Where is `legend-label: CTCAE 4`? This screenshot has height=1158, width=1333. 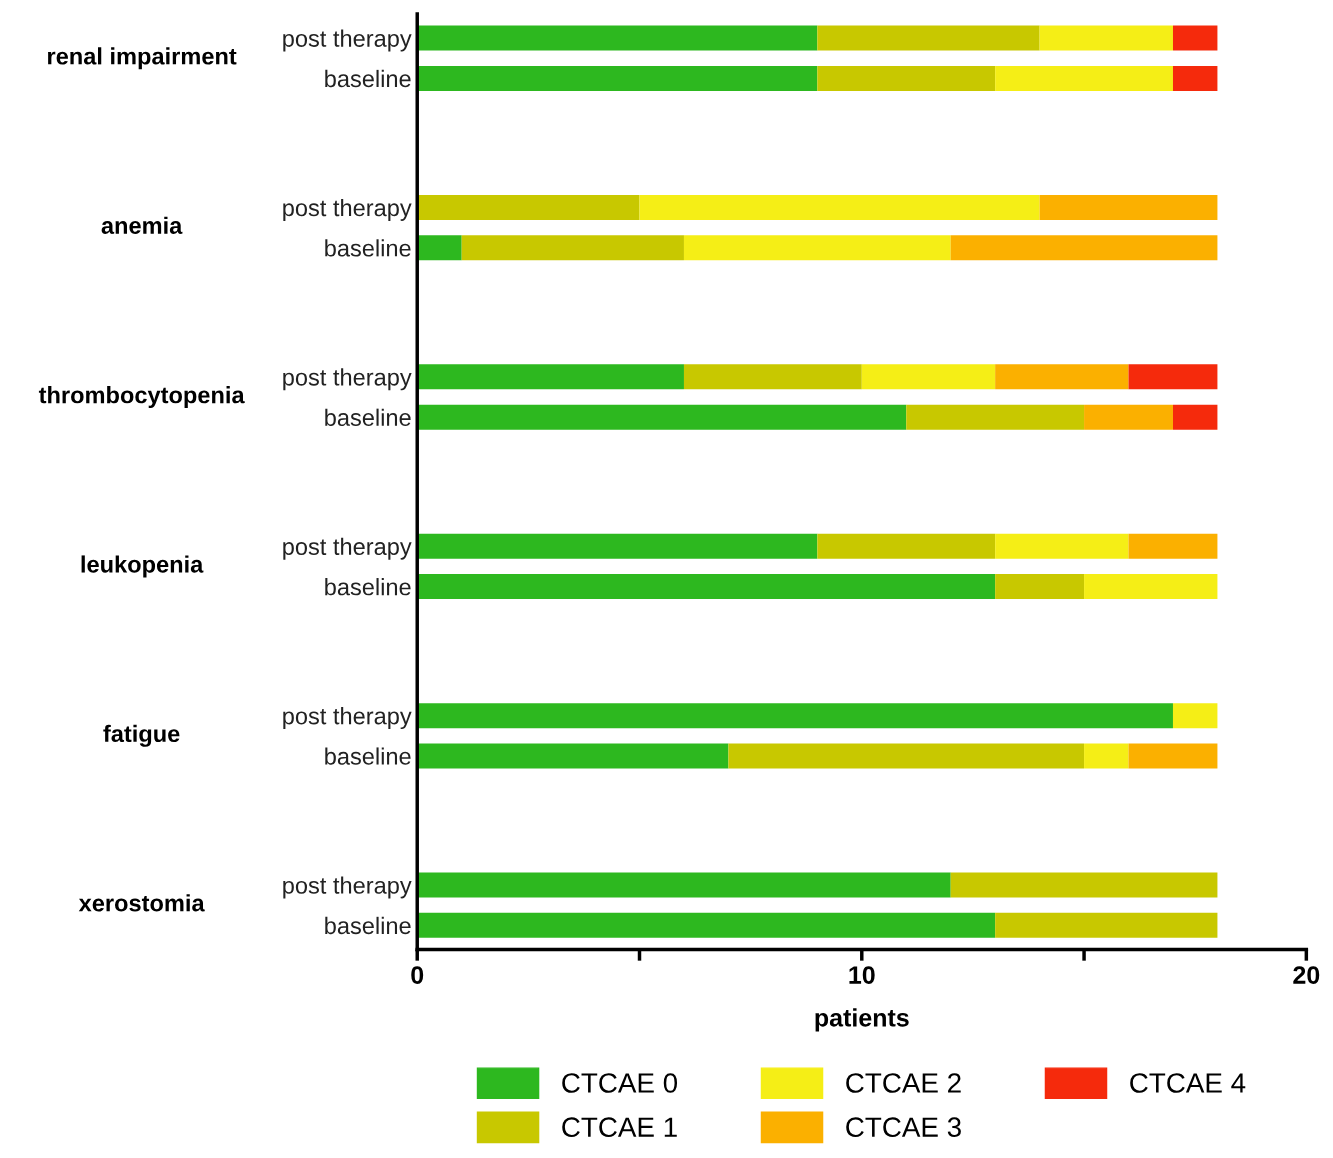 legend-label: CTCAE 4 is located at coordinates (1188, 1083).